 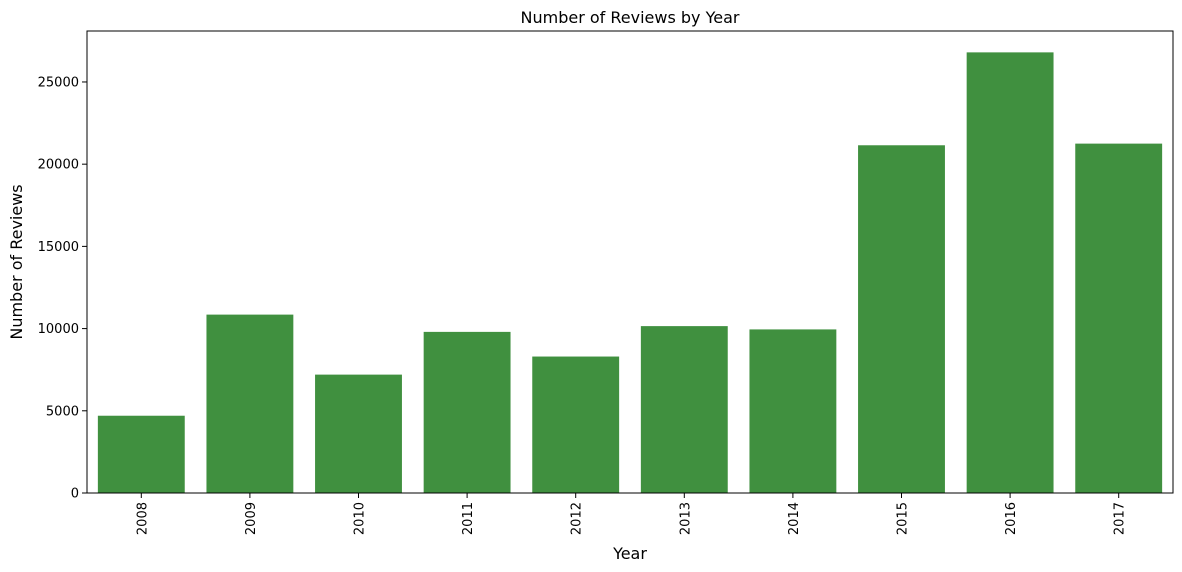 I want to click on y-tick-label: 5000, so click(x=62, y=411).